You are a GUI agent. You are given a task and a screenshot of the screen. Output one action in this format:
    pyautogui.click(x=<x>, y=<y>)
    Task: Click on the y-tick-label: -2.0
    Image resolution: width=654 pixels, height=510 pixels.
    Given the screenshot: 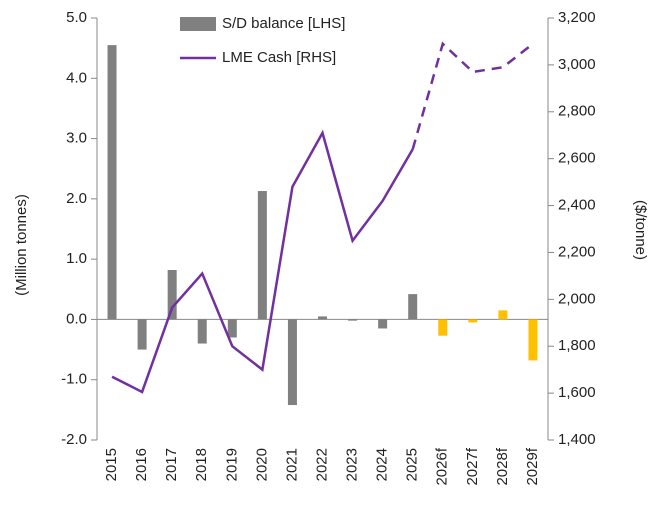 What is the action you would take?
    pyautogui.click(x=74, y=439)
    